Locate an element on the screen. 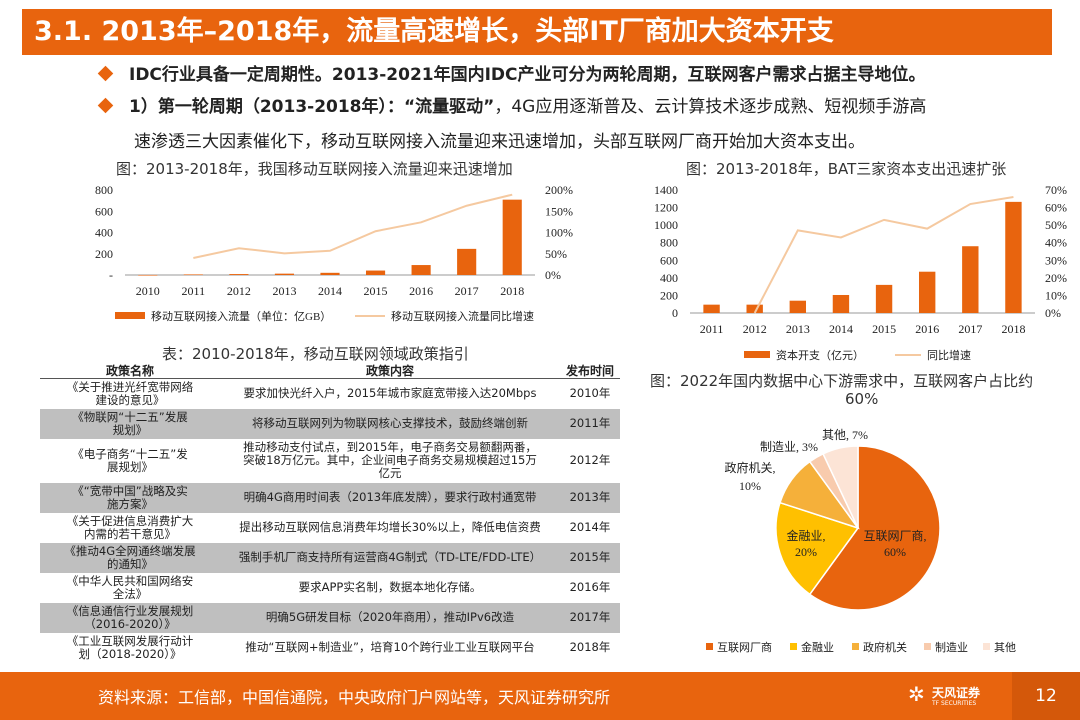 The width and height of the screenshot is (1080, 720). legend-line-label: 同比增速 is located at coordinates (949, 355).